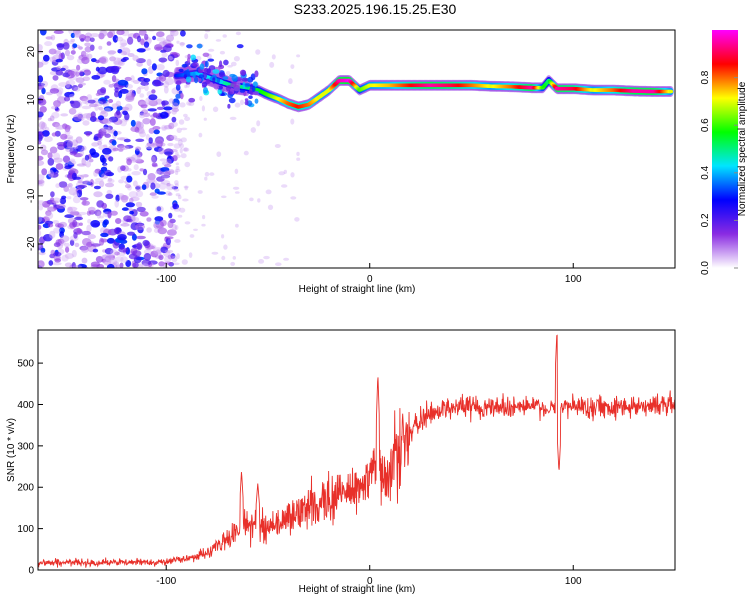 The image size is (750, 600). What do you see at coordinates (705, 268) in the screenshot?
I see `colorbar-tick-label: 0.0` at bounding box center [705, 268].